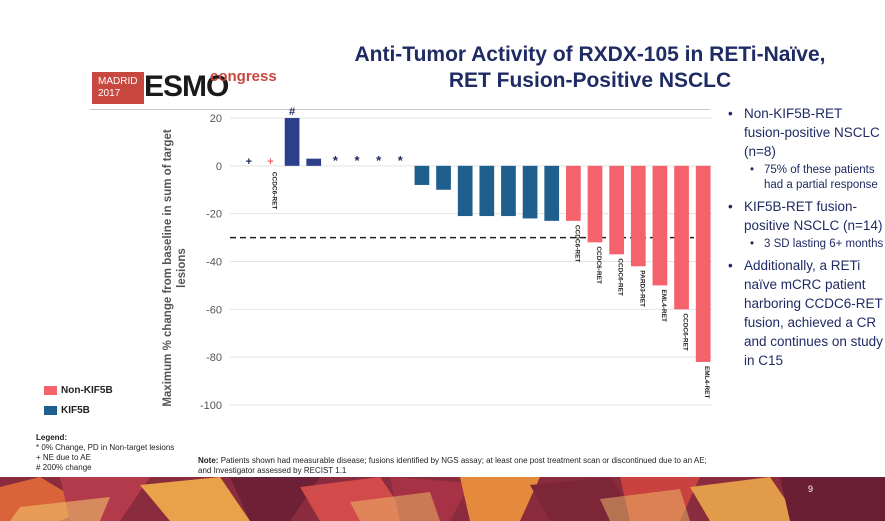  I want to click on title-line-2: RET Fusion-Positive NSCLC, so click(590, 80).